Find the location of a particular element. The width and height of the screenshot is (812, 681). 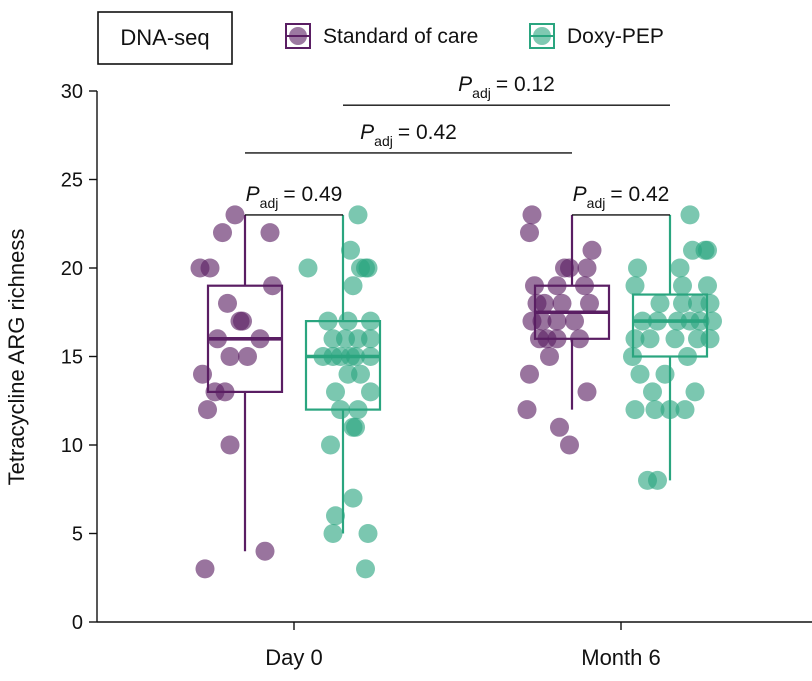

legend-item-doxy-pep: Doxy-PEP is located at coordinates (596, 36).